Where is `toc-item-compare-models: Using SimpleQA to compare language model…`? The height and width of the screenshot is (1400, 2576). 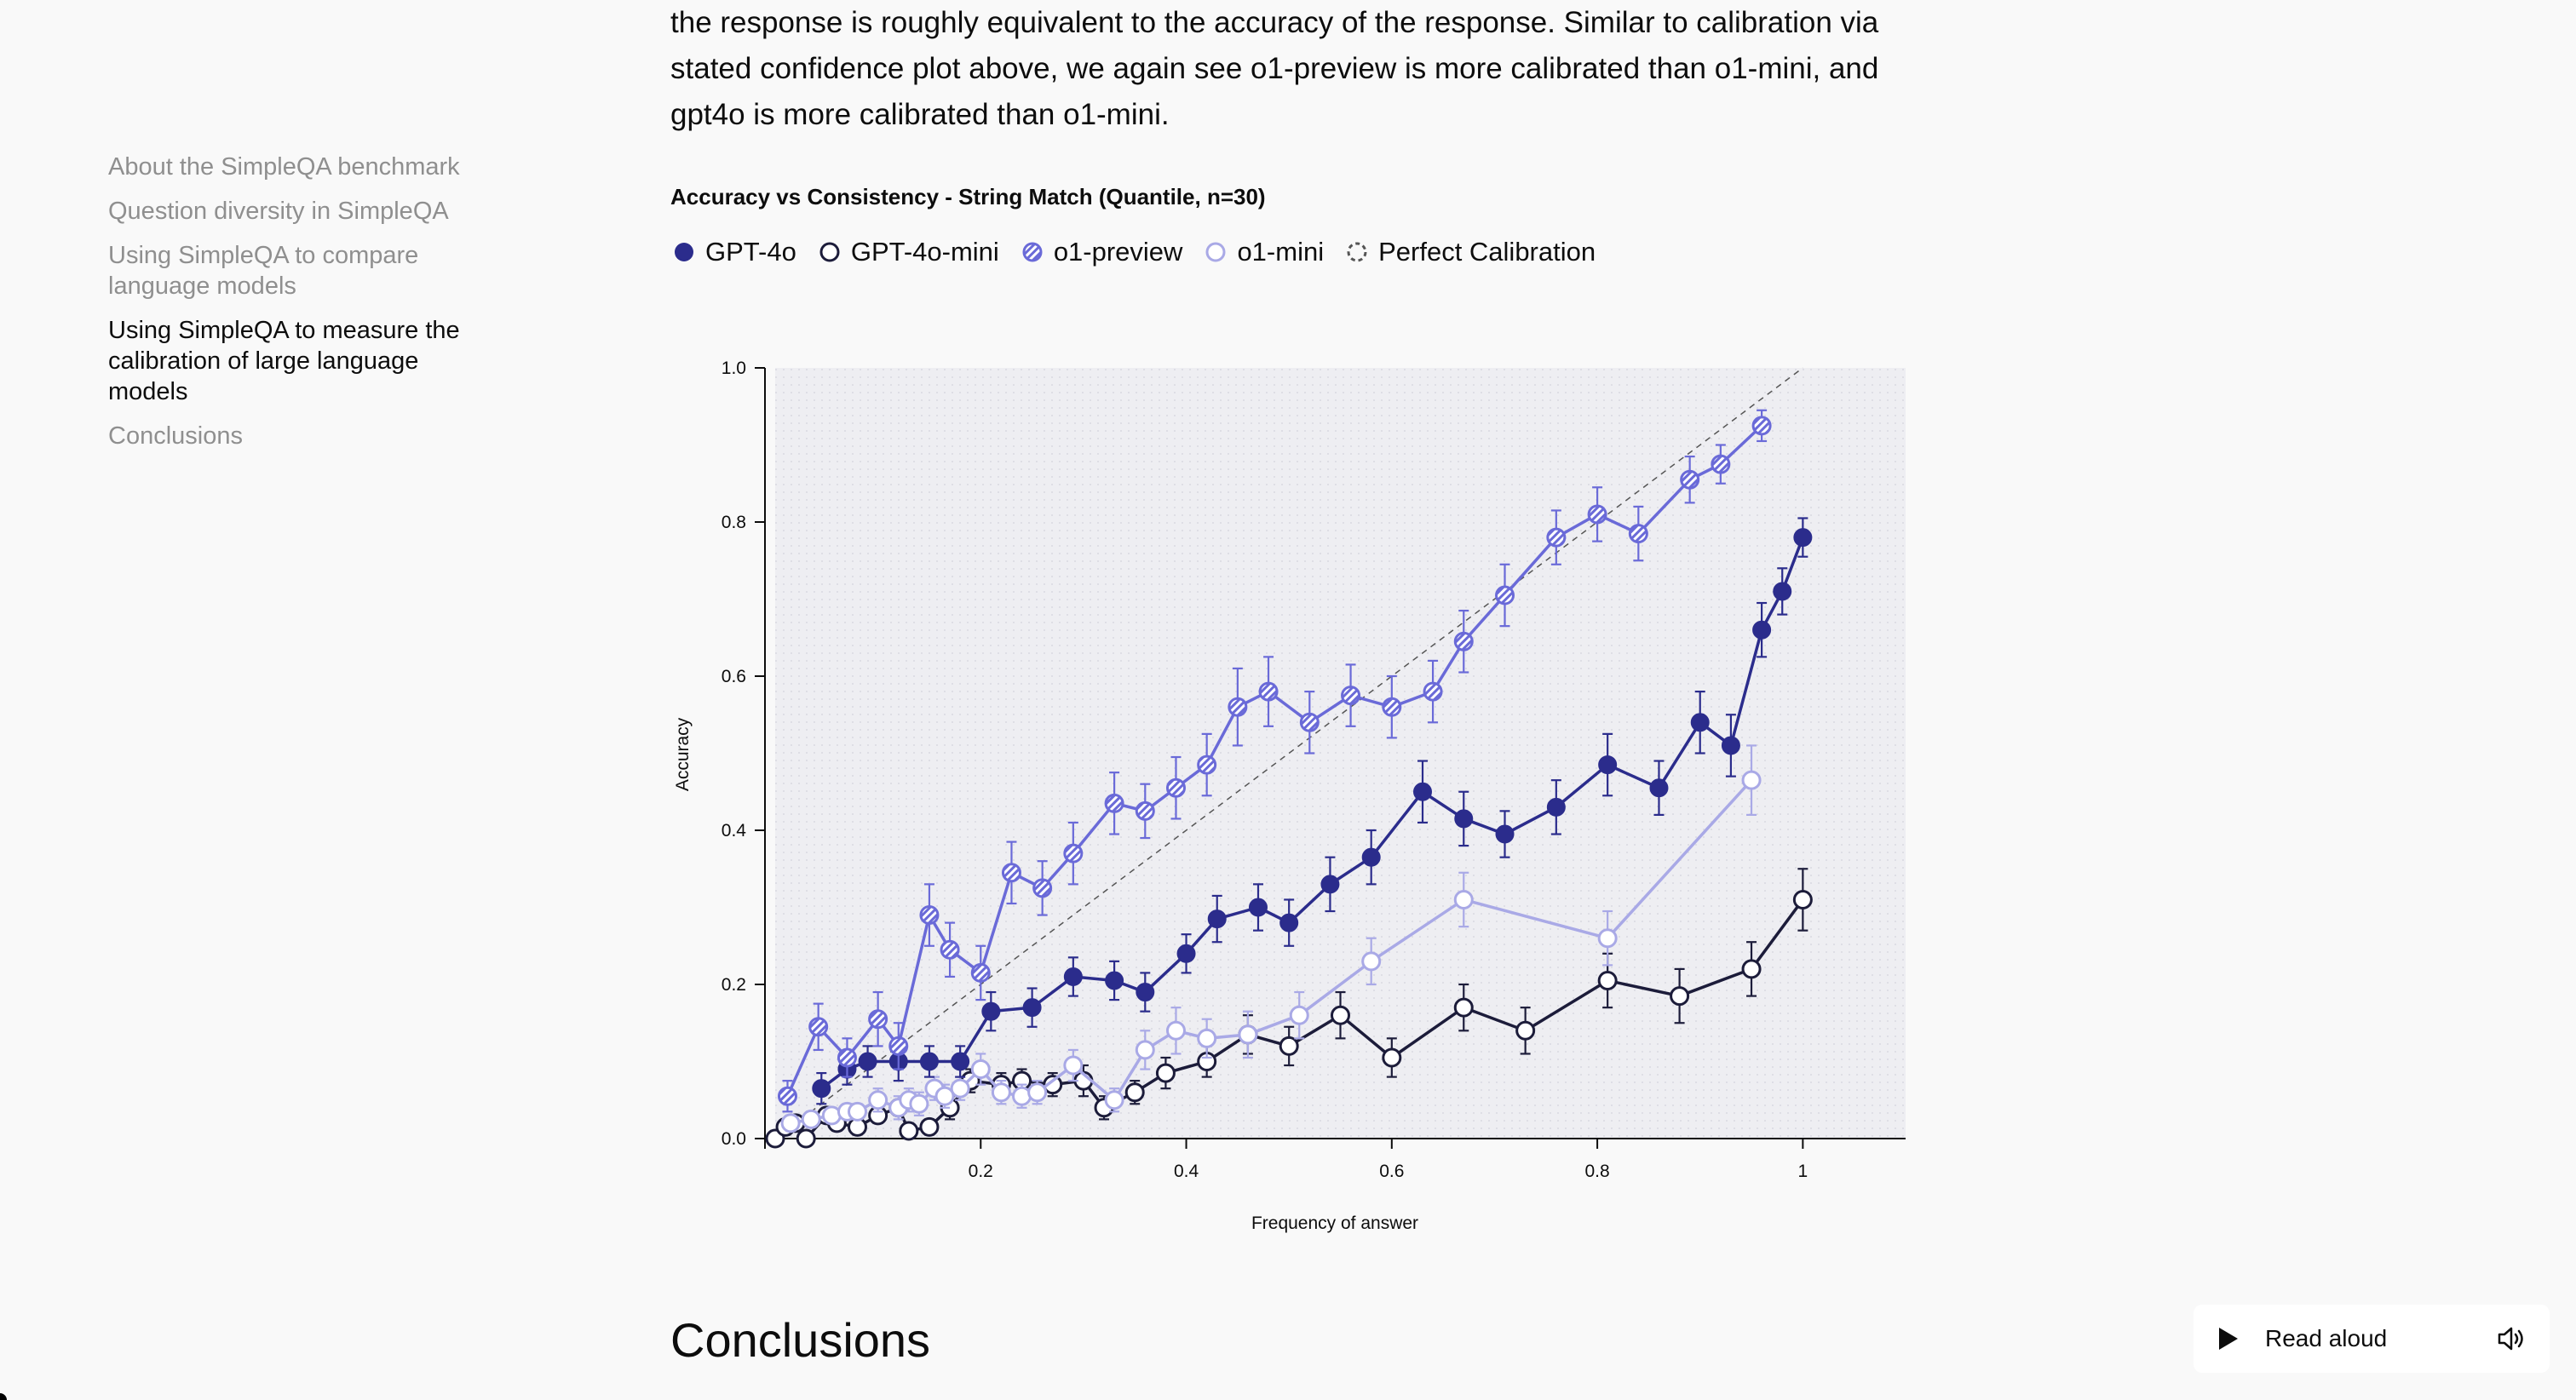 toc-item-compare-models: Using SimpleQA to compare language model… is located at coordinates (263, 271).